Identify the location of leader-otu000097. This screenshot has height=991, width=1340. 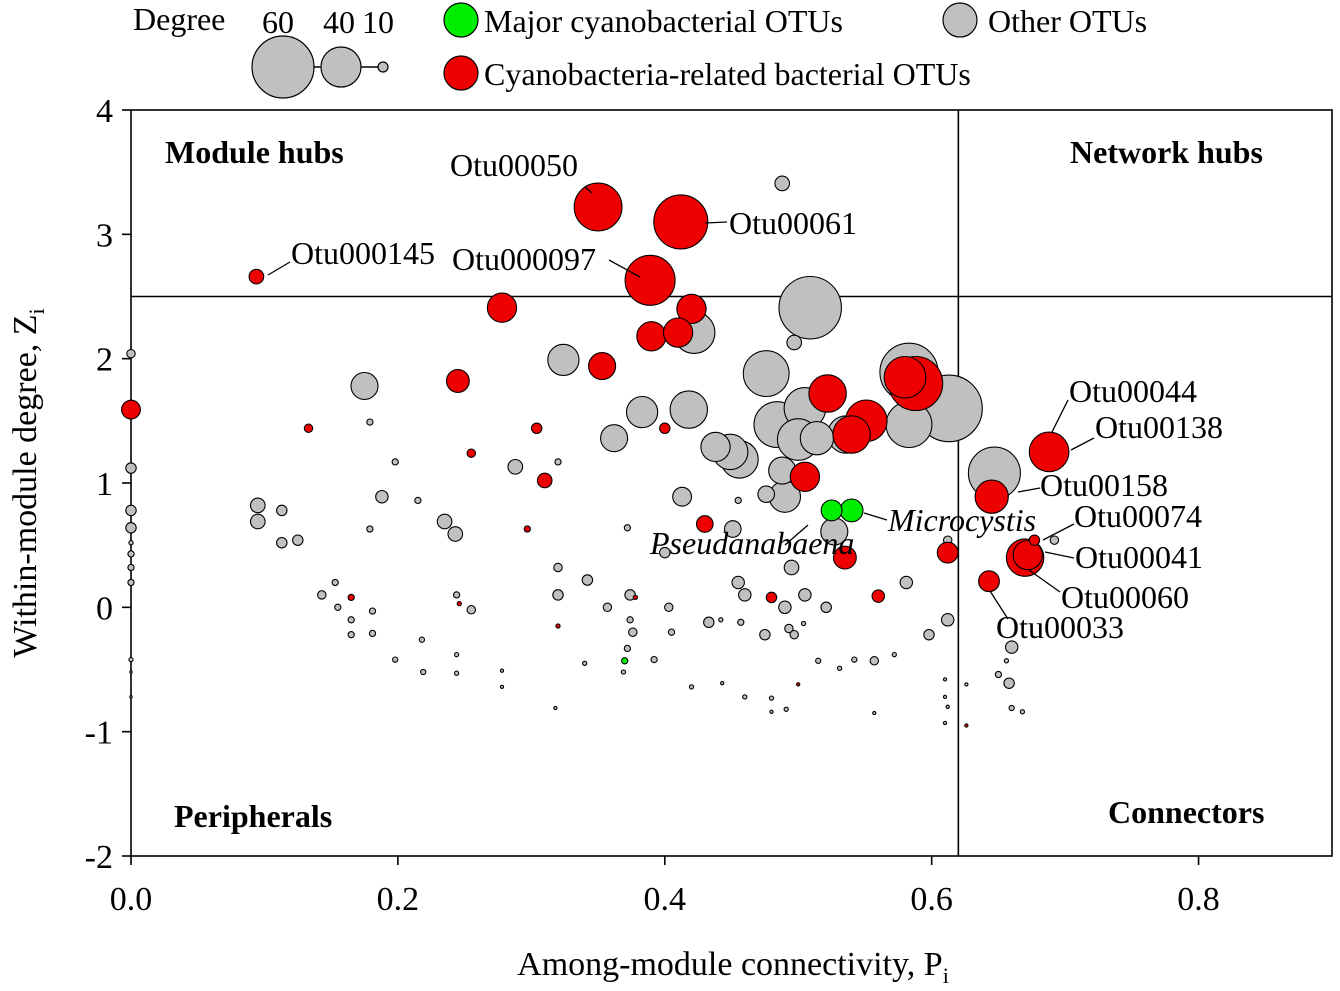
(624, 268).